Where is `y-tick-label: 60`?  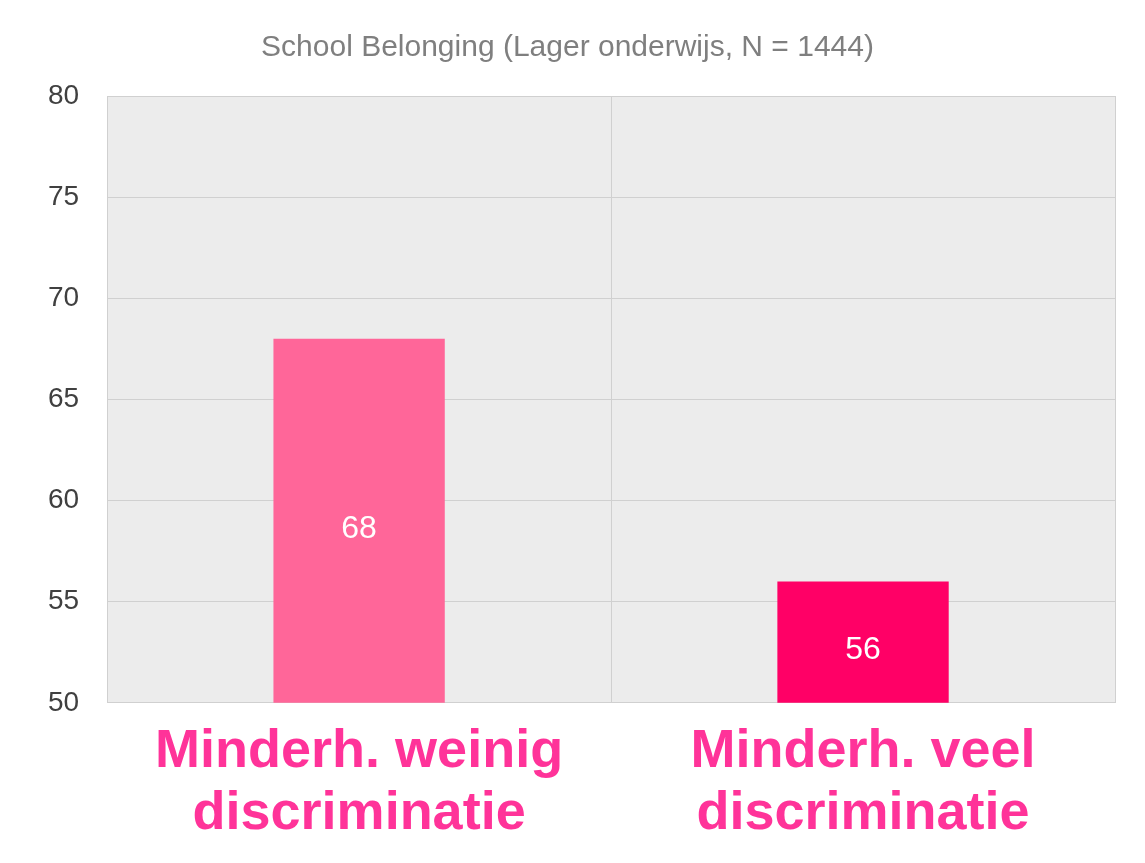 y-tick-label: 60 is located at coordinates (63, 499).